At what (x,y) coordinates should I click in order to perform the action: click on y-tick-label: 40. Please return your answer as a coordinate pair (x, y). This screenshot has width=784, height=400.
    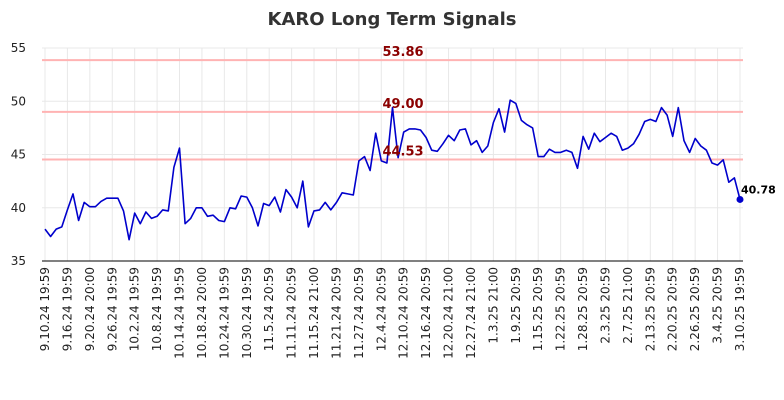
    Looking at the image, I should click on (18, 208).